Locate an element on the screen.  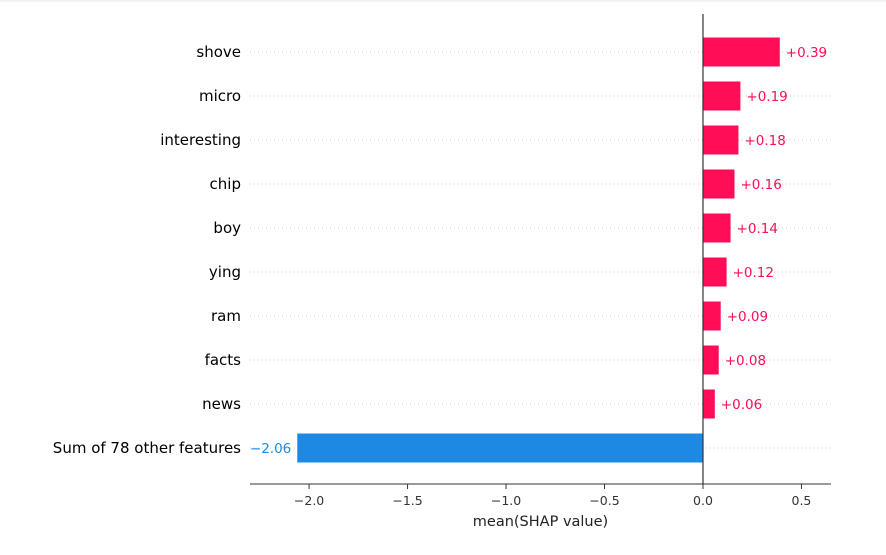
value-label: +0.18 is located at coordinates (764, 141).